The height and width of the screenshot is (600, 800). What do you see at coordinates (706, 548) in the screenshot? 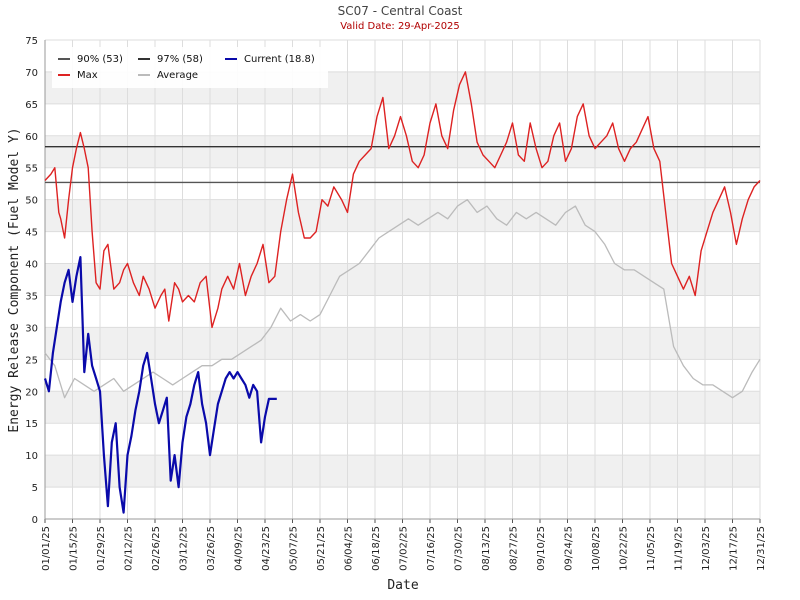
I see `x-tick-label: 12/03/25` at bounding box center [706, 548].